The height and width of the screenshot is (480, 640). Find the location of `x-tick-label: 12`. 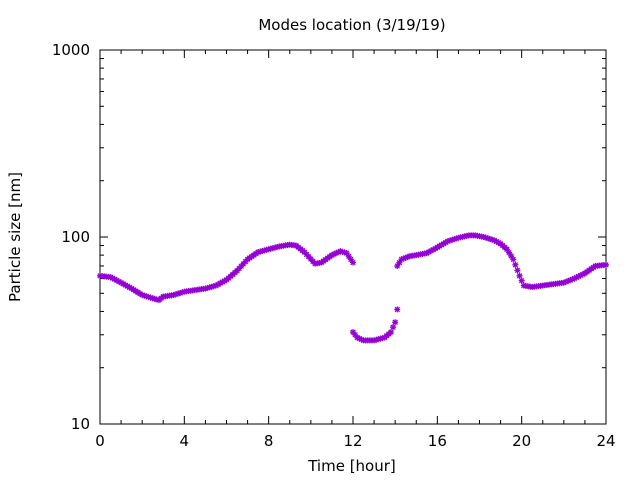

x-tick-label: 12 is located at coordinates (352, 441).